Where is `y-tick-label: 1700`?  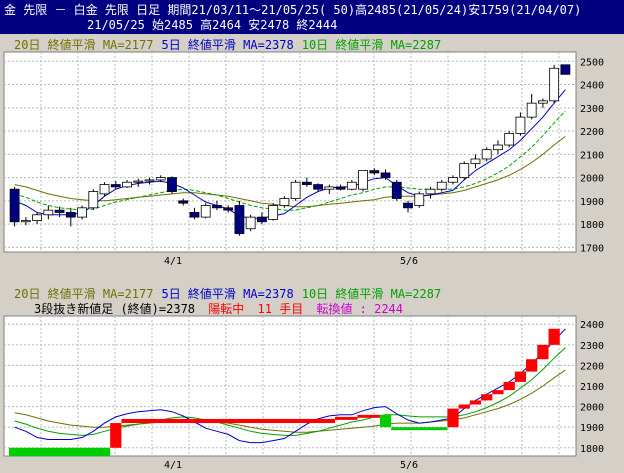
y-tick-label: 1700 is located at coordinates (592, 248).